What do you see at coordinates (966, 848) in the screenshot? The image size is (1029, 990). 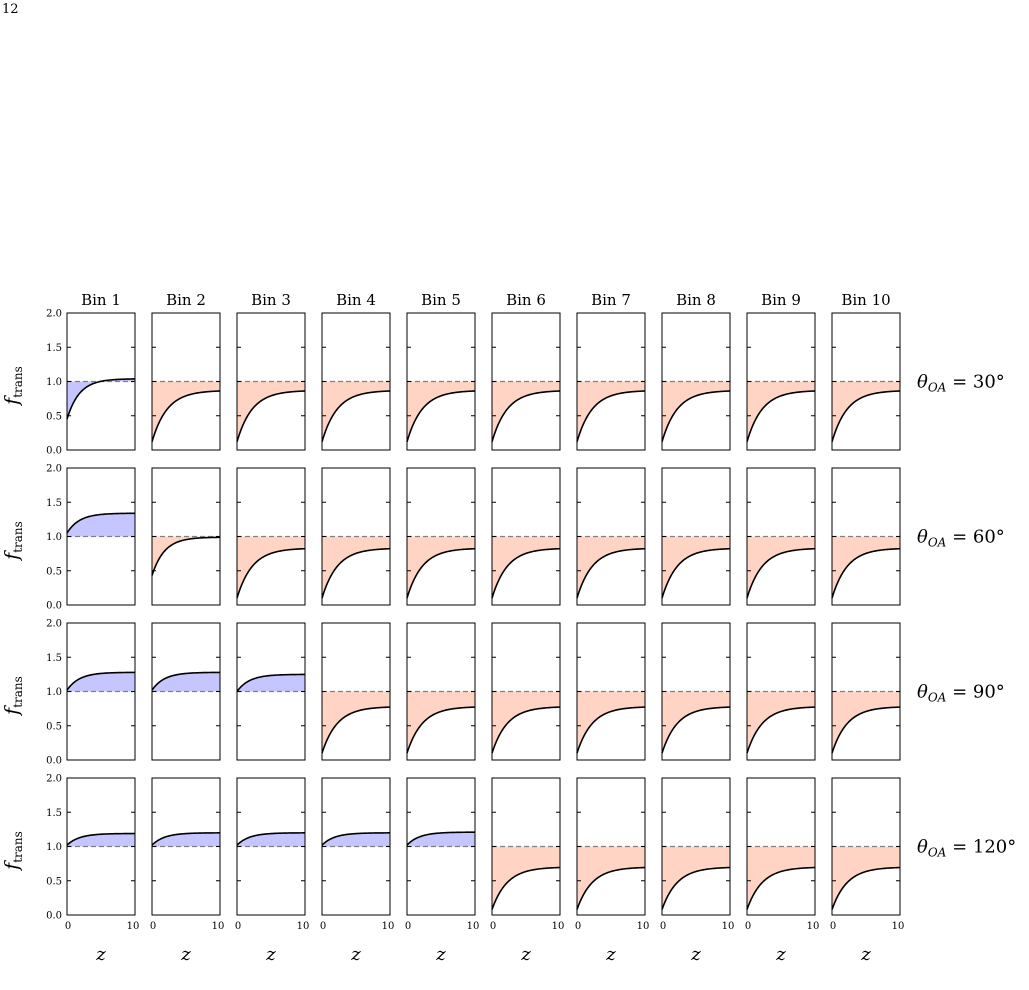 I see `row-label: θOA = 120°` at bounding box center [966, 848].